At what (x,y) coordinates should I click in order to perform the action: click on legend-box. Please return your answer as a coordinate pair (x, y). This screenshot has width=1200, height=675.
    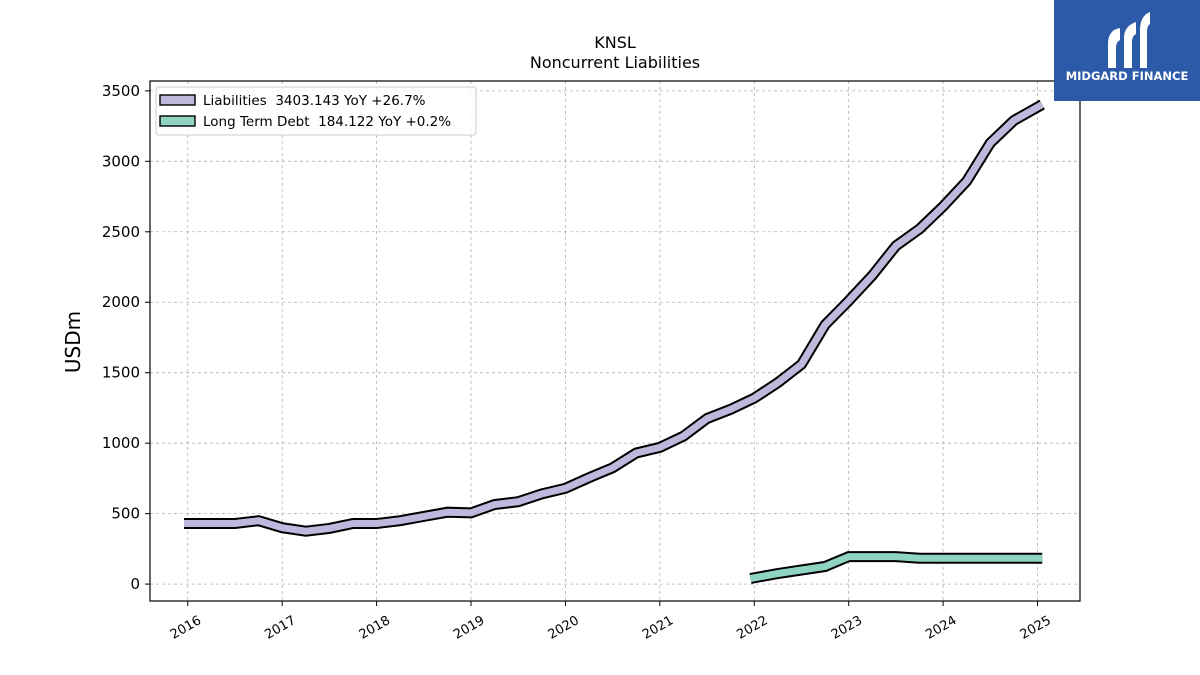
    Looking at the image, I should click on (316, 111).